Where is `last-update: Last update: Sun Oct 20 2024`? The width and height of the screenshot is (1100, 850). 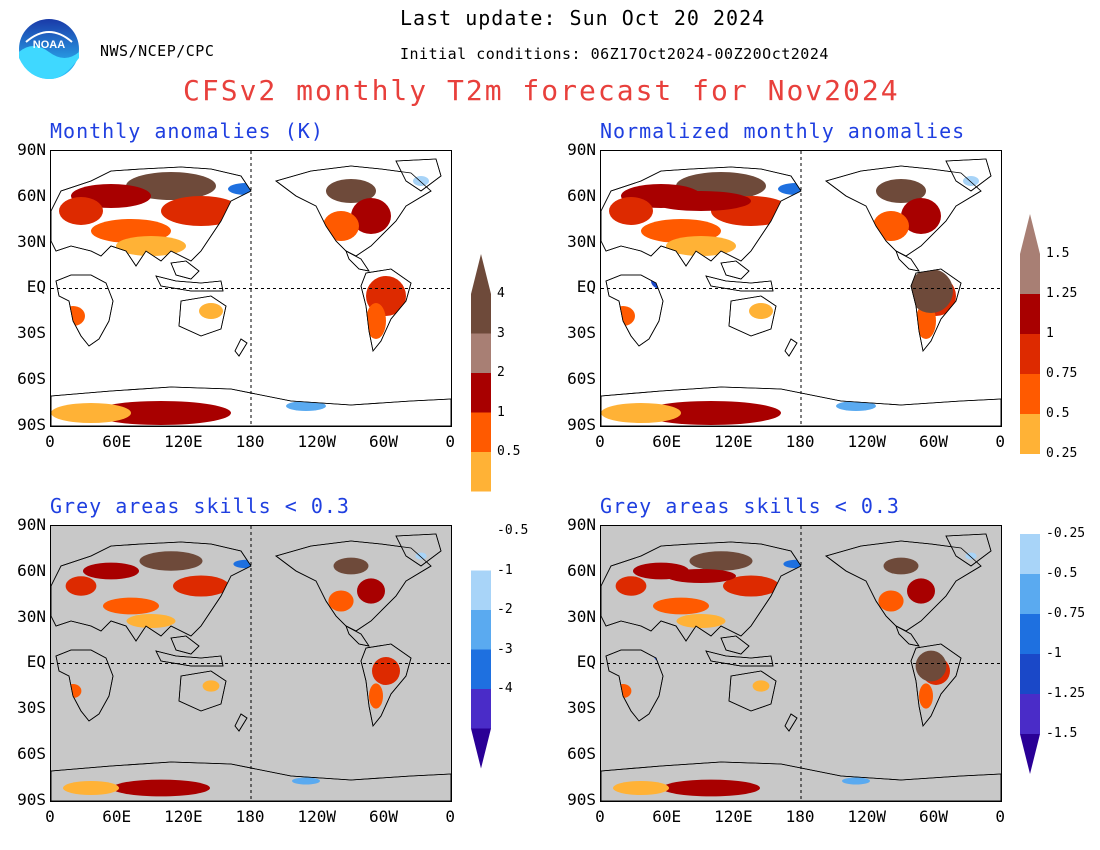
last-update: Last update: Sun Oct 20 2024 is located at coordinates (583, 18).